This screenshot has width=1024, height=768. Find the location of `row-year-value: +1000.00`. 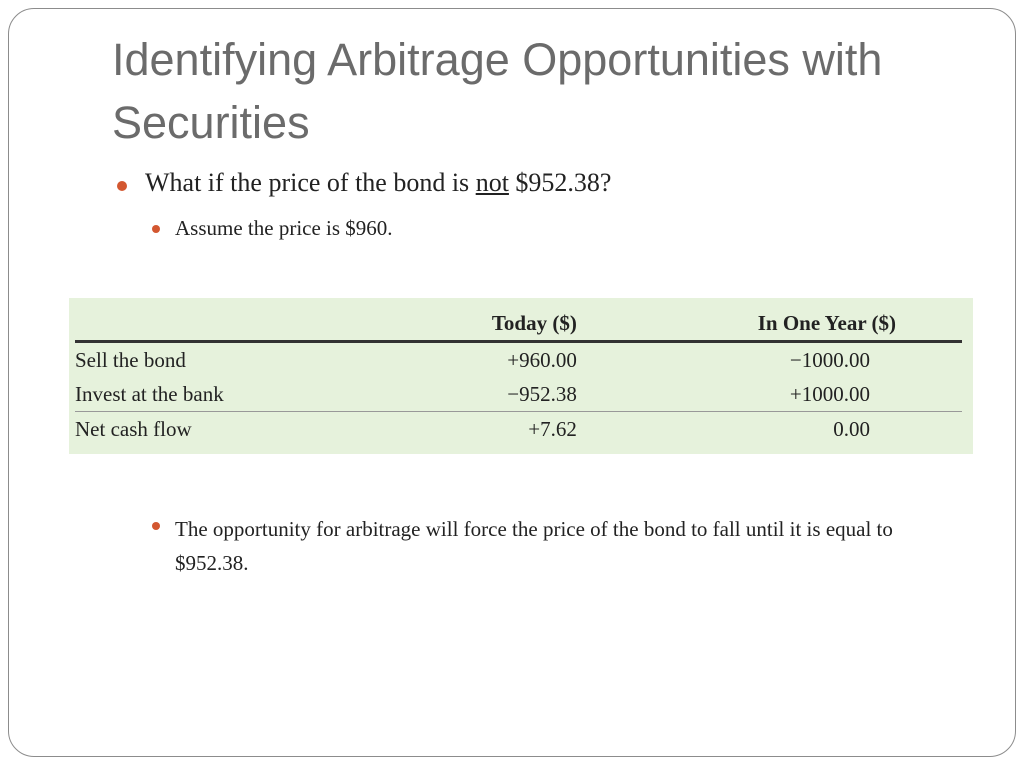

row-year-value: +1000.00 is located at coordinates (829, 393).